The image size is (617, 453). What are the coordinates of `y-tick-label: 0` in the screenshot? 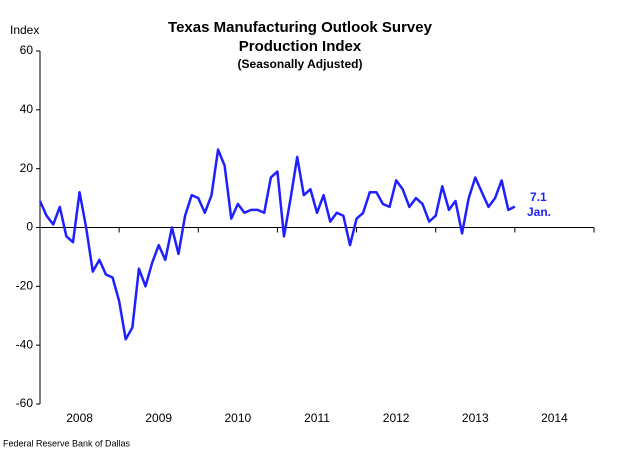 It's located at (29, 227).